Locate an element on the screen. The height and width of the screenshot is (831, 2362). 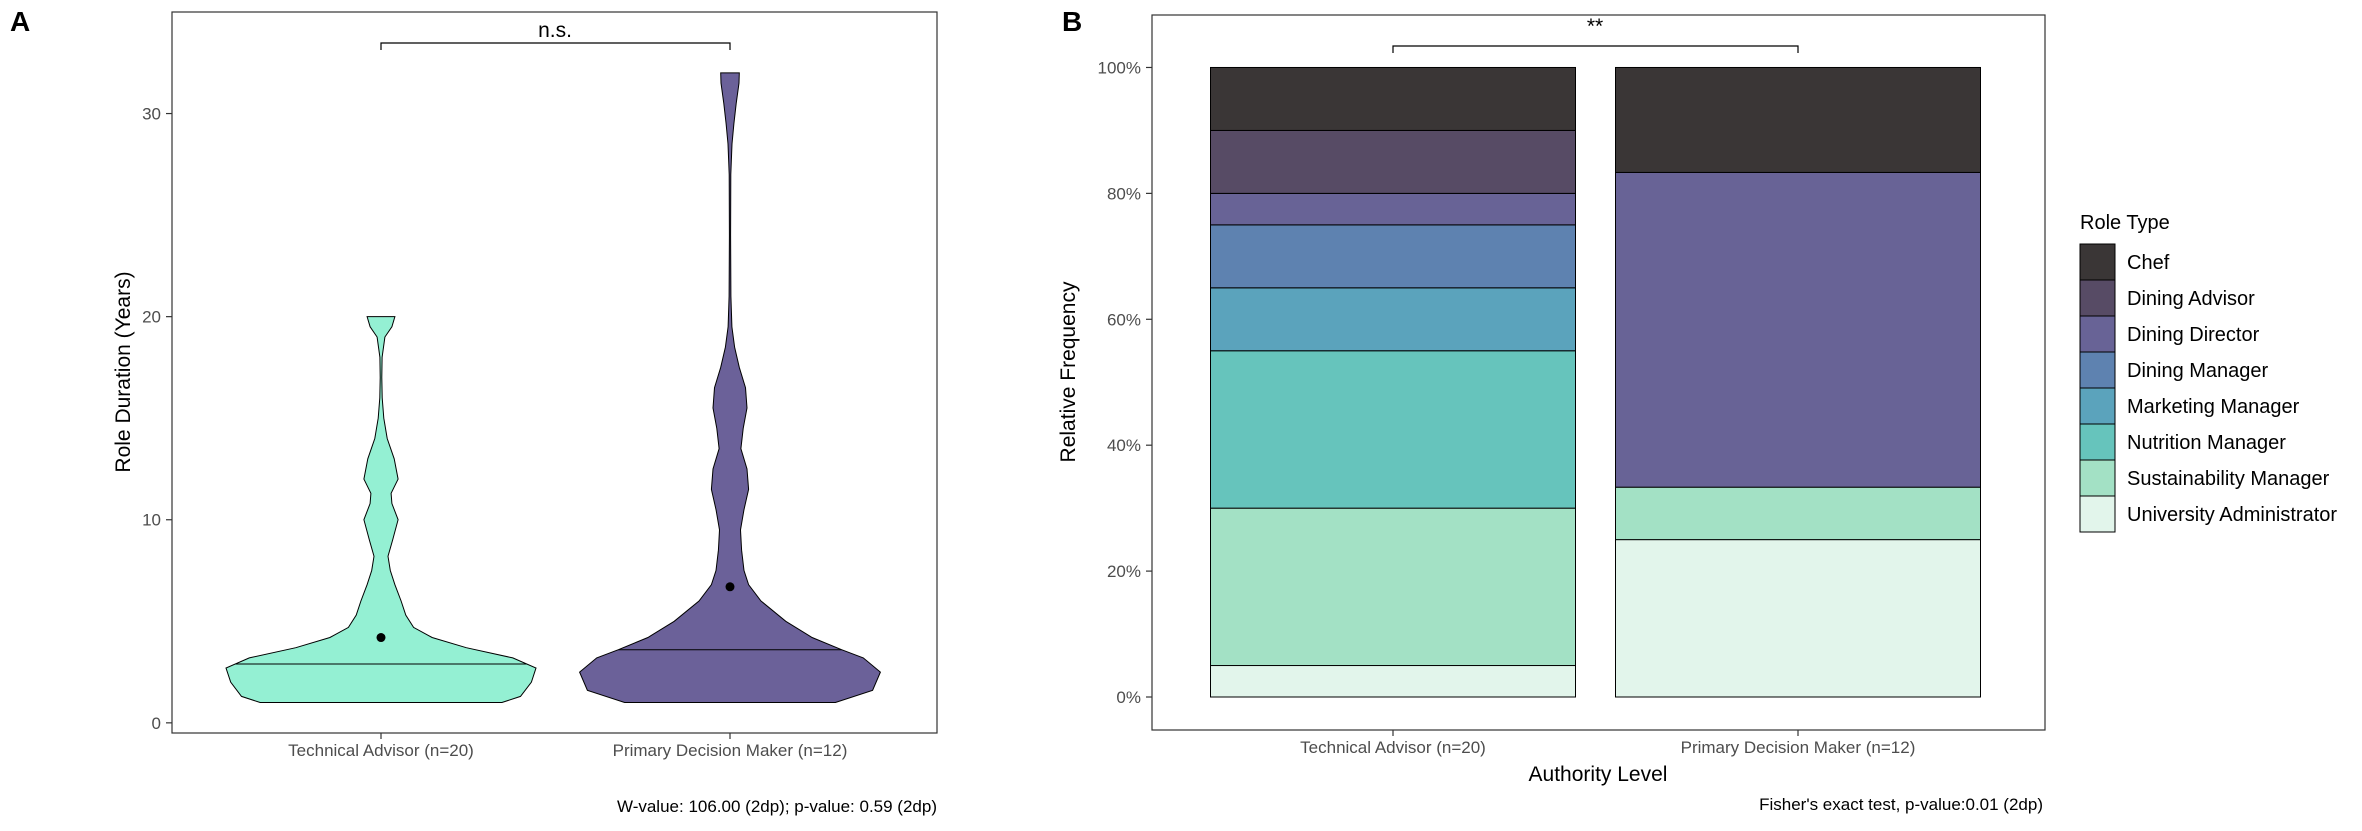
panel-b-footnote: Fisher's exact test, p-value:0.01 (2dp) is located at coordinates (1901, 804).